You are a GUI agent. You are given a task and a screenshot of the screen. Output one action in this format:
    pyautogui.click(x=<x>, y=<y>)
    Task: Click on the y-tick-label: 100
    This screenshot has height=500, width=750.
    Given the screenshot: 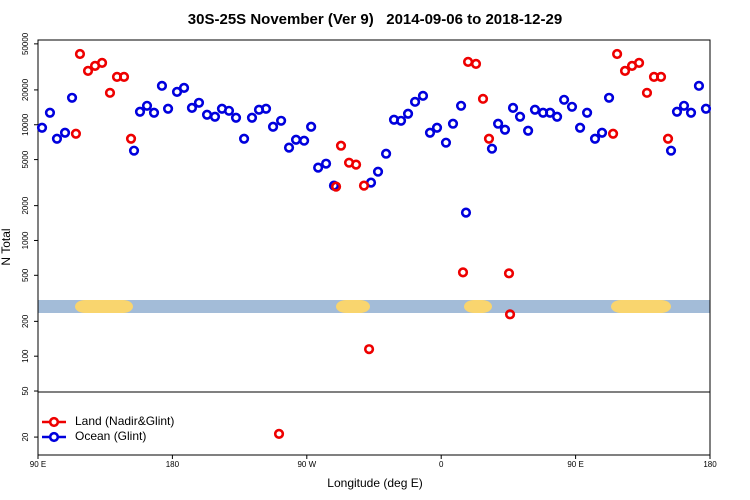 What is the action you would take?
    pyautogui.click(x=25, y=356)
    